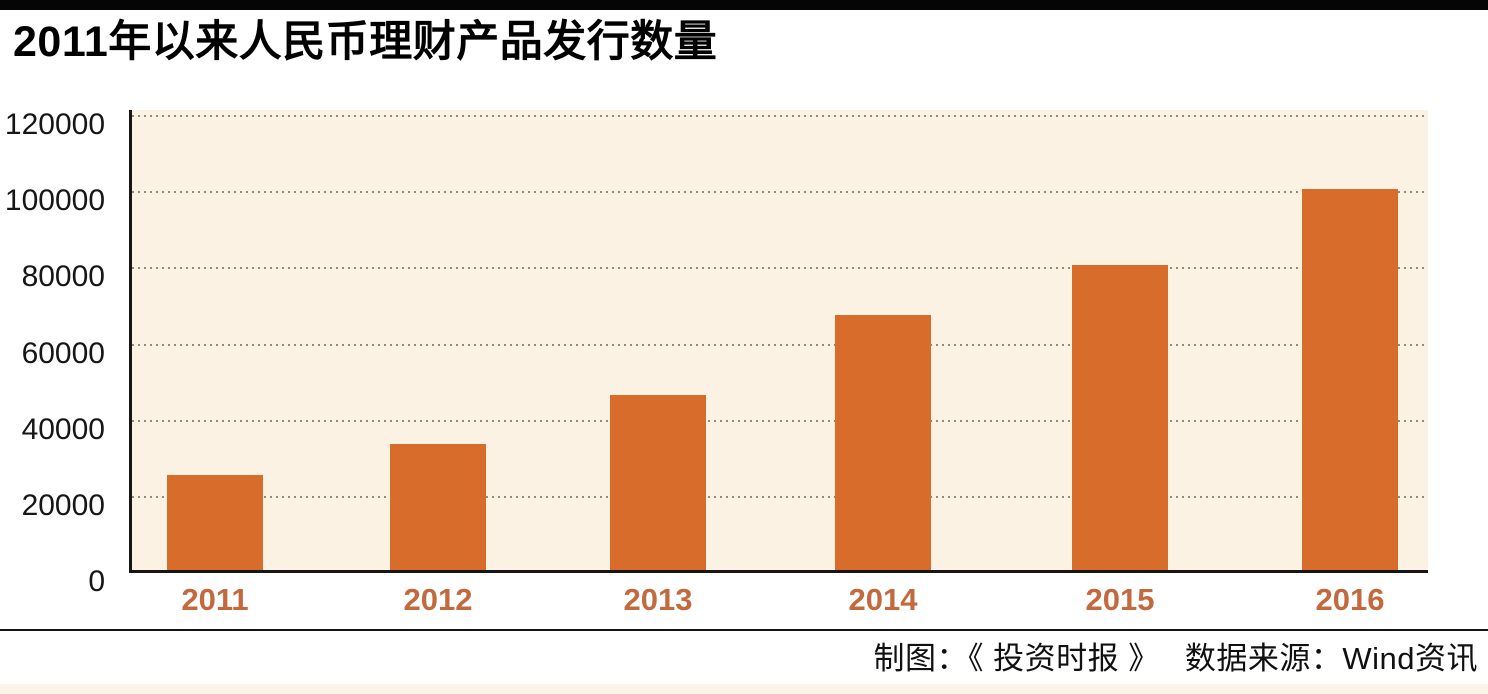 The image size is (1488, 694). Describe the element at coordinates (63, 429) in the screenshot. I see `y-tick-label-40000: 40000` at that location.